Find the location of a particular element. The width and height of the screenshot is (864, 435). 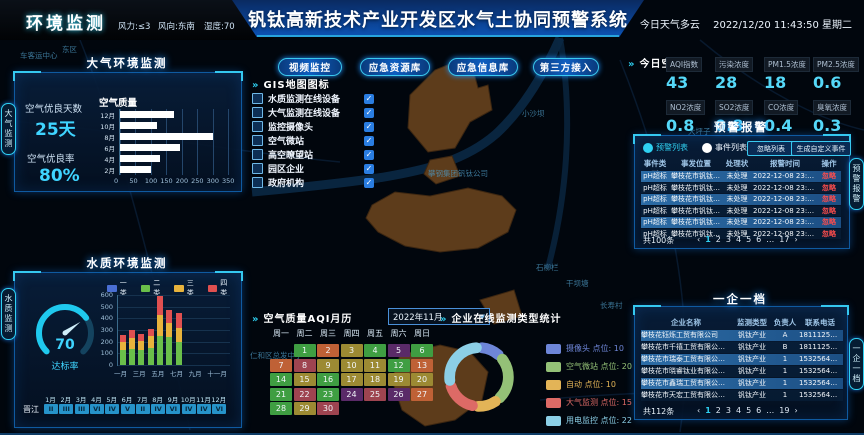

calendar-day-cell: 4 is located at coordinates (375, 350).